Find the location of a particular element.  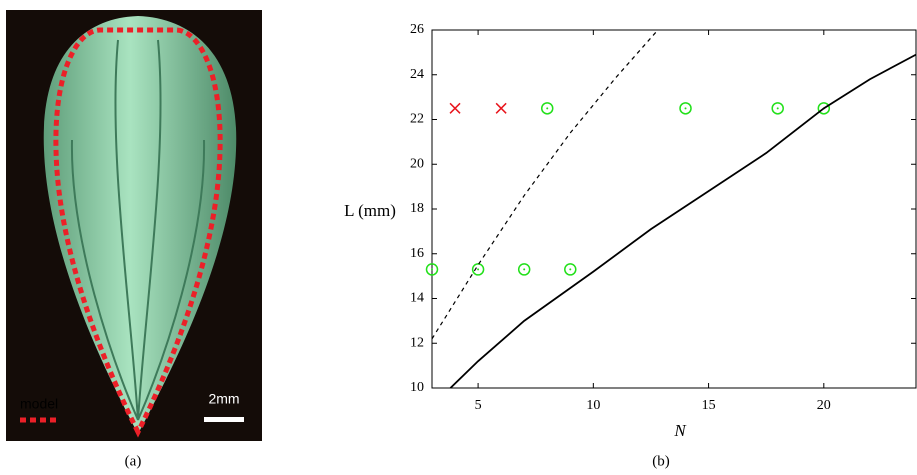

y-tick-label: 18 is located at coordinates (417, 208).